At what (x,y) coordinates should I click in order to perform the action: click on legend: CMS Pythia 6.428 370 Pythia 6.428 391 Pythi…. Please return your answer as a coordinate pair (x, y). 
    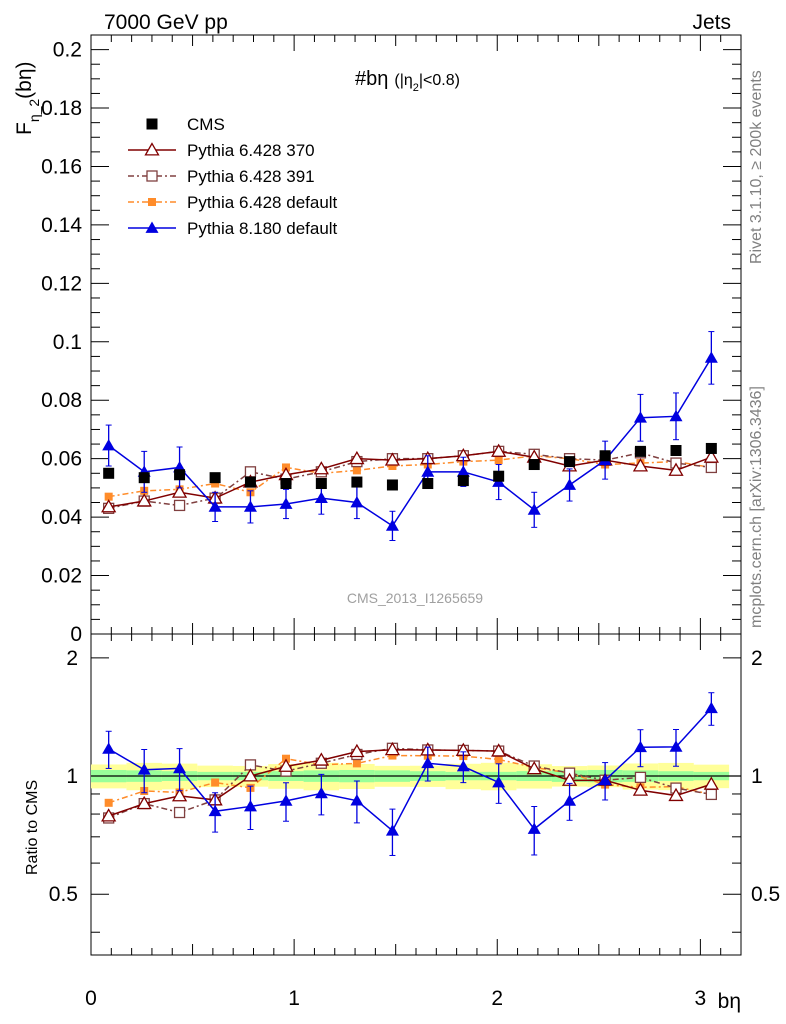
    Looking at the image, I should click on (233, 176).